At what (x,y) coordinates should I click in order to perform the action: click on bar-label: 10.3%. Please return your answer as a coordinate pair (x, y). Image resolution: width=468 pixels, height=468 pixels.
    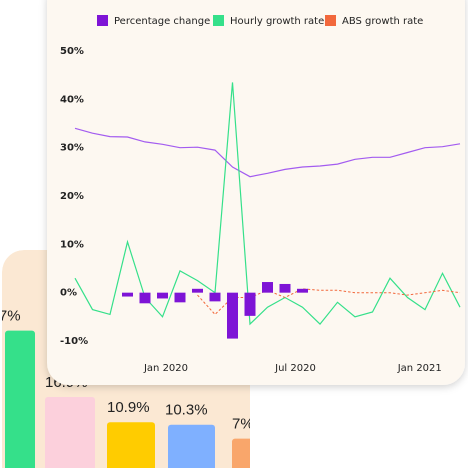
    Looking at the image, I should click on (186, 410).